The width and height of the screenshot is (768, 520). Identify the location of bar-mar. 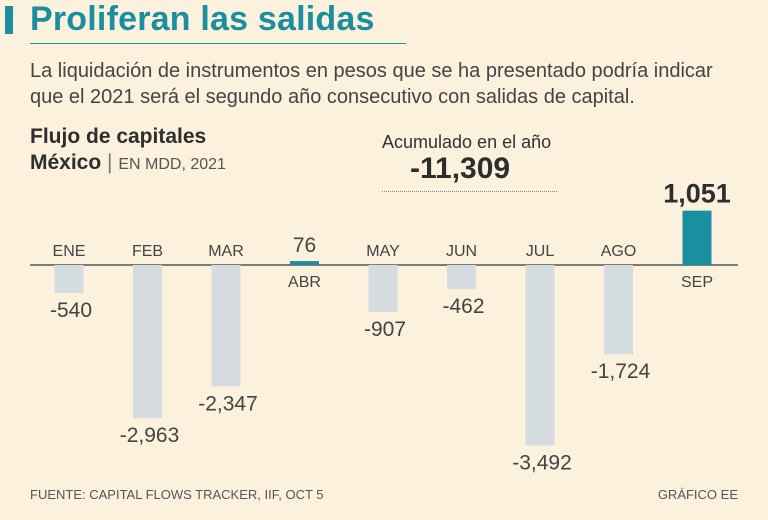
(226, 326).